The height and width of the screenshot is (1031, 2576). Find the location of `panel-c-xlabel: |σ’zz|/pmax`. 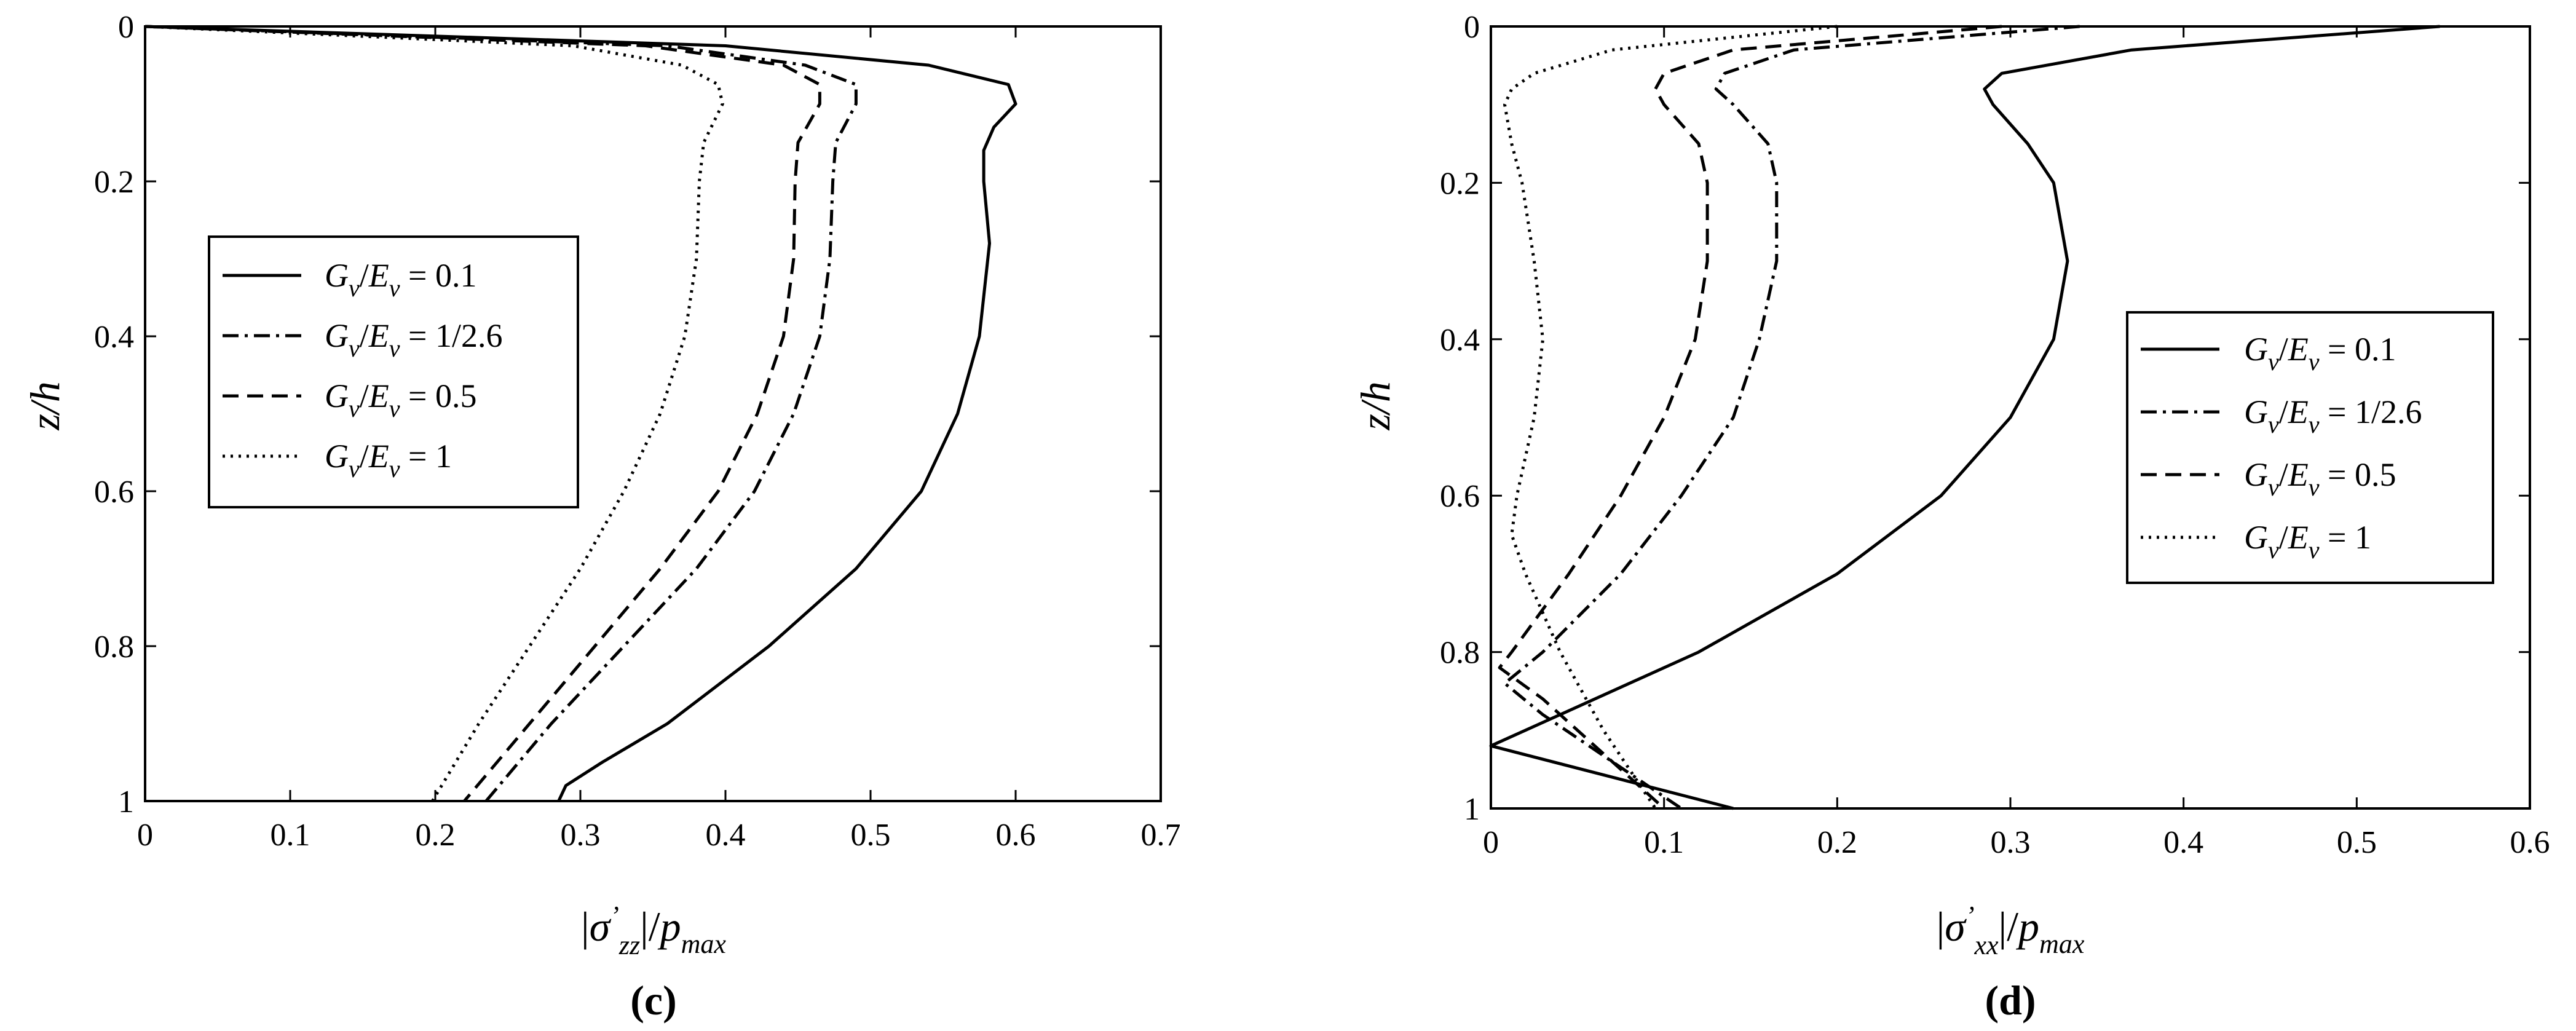

panel-c-xlabel: |σ’zz|/pmax is located at coordinates (653, 930).